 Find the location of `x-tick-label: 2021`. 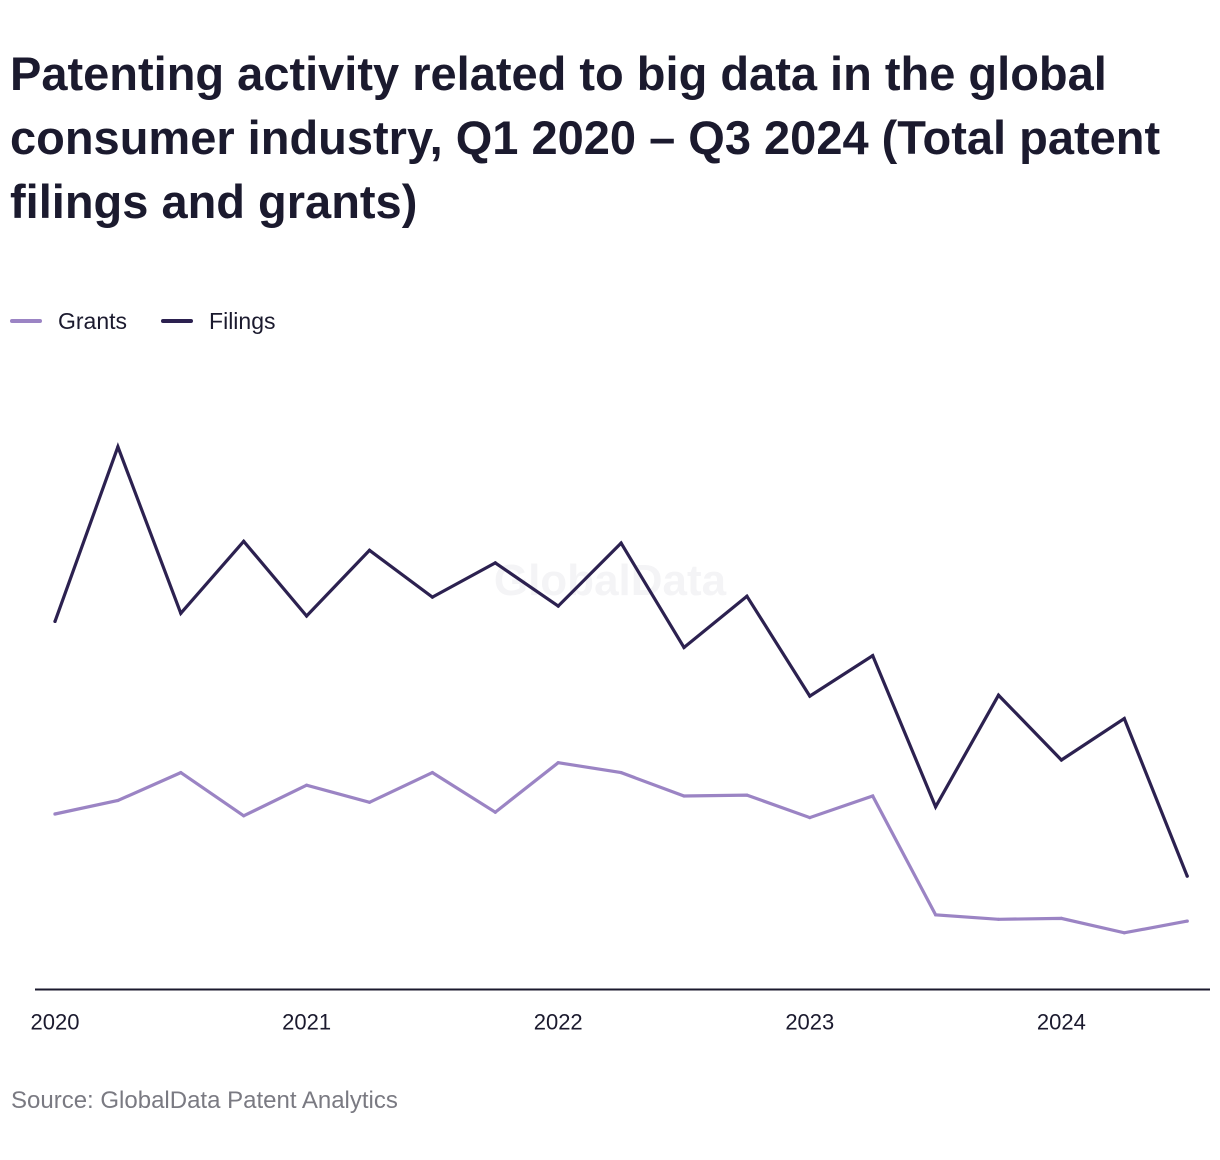

x-tick-label: 2021 is located at coordinates (306, 1022).